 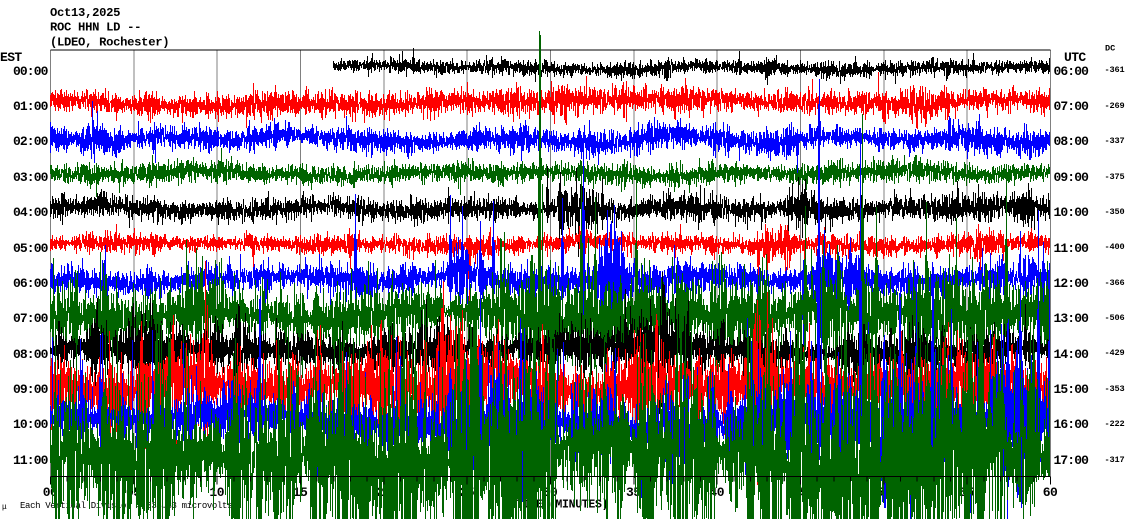 What do you see at coordinates (31, 141) in the screenshot?
I see `svg-text: 02:00` at bounding box center [31, 141].